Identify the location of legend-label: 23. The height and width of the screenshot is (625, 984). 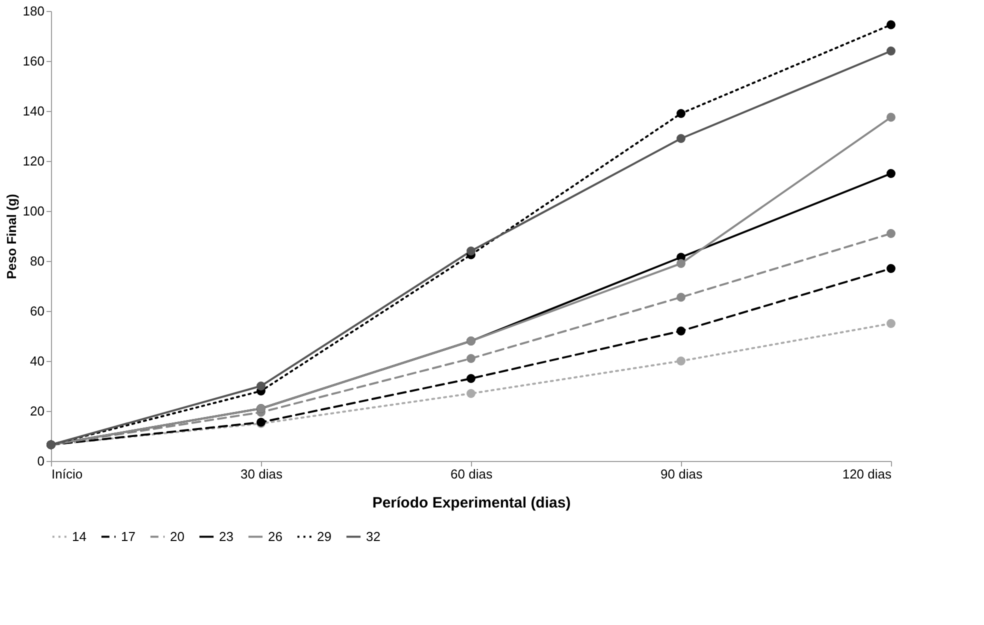
(226, 536).